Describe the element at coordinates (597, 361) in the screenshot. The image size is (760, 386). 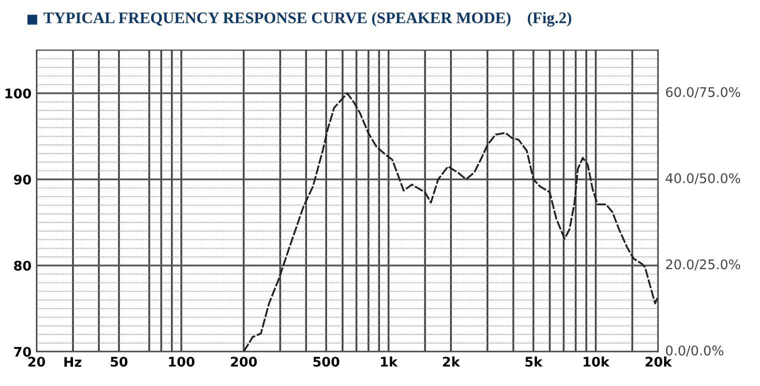
I see `x-tick-label: 10k` at that location.